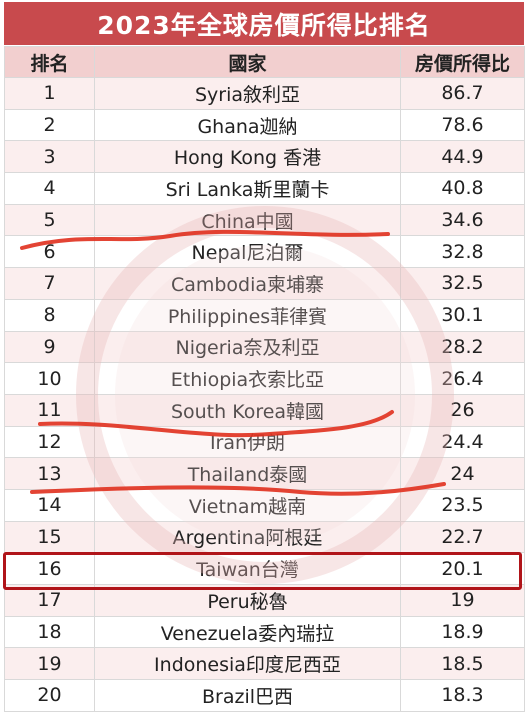 Image resolution: width=530 pixels, height=721 pixels. I want to click on header-country: 國家, so click(247, 62).